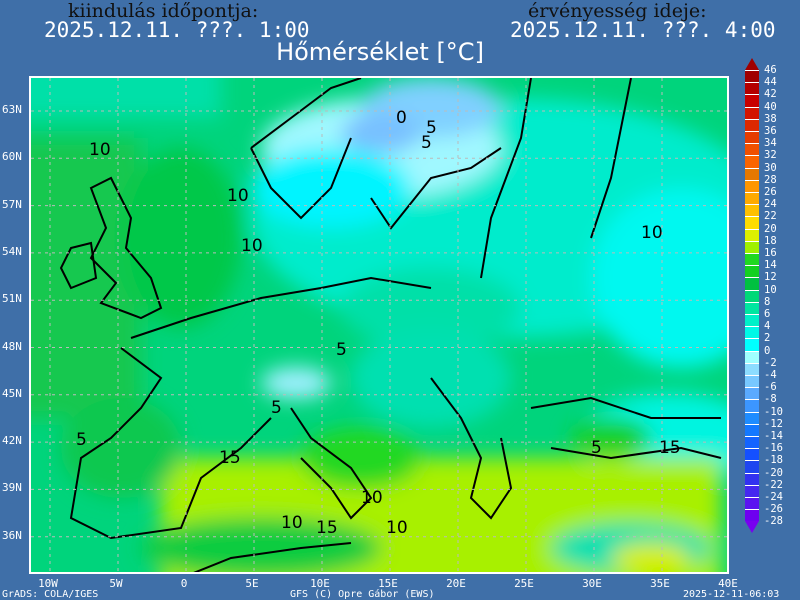  What do you see at coordinates (643, 30) in the screenshot?
I see `valid-time: 2025.12.11. ???. 4:00` at bounding box center [643, 30].